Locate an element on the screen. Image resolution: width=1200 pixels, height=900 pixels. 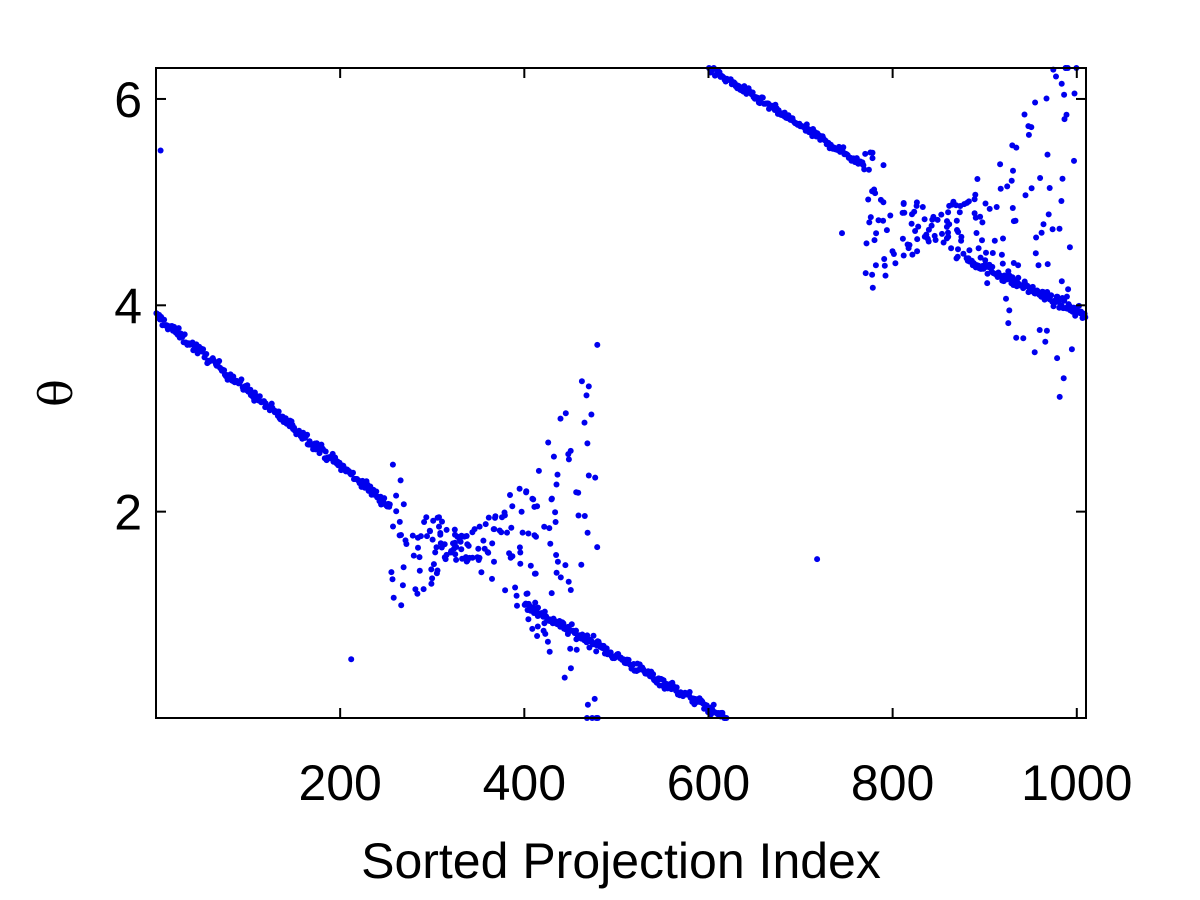
x-tick-label: 600 is located at coordinates (708, 783).